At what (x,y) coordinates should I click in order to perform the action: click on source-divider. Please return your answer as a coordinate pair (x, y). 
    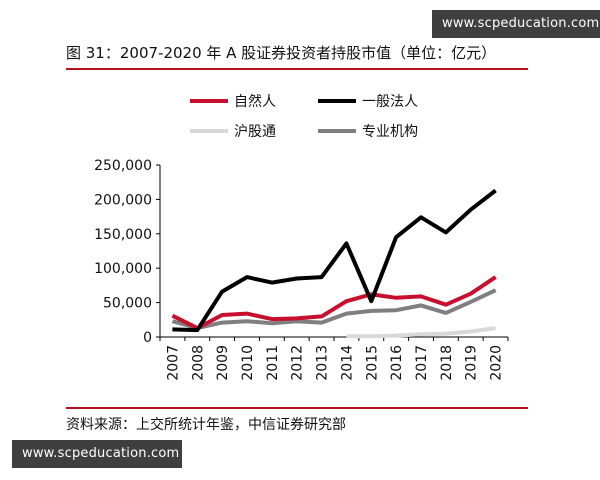
    Looking at the image, I should click on (297, 408).